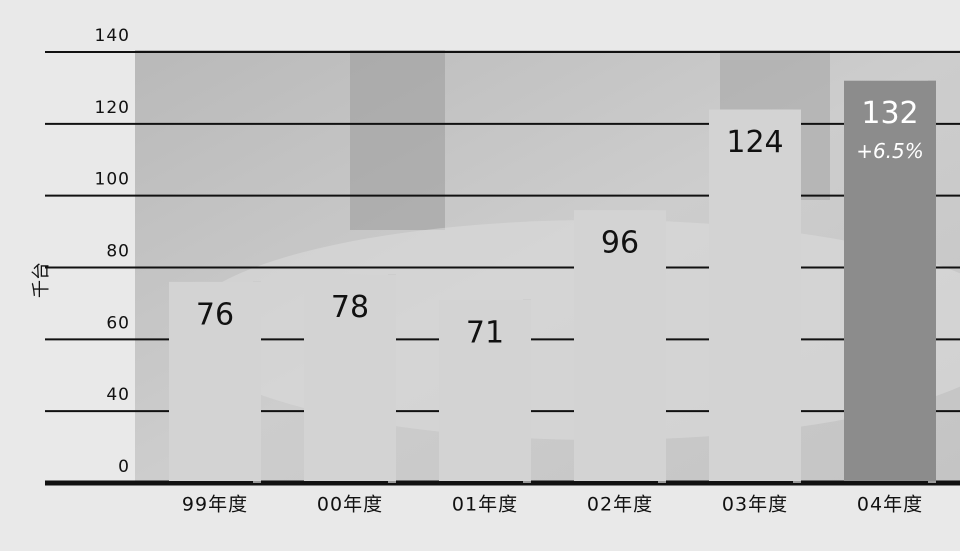 The image size is (960, 551). What do you see at coordinates (890, 505) in the screenshot?
I see `x-tick-label: 04年度` at bounding box center [890, 505].